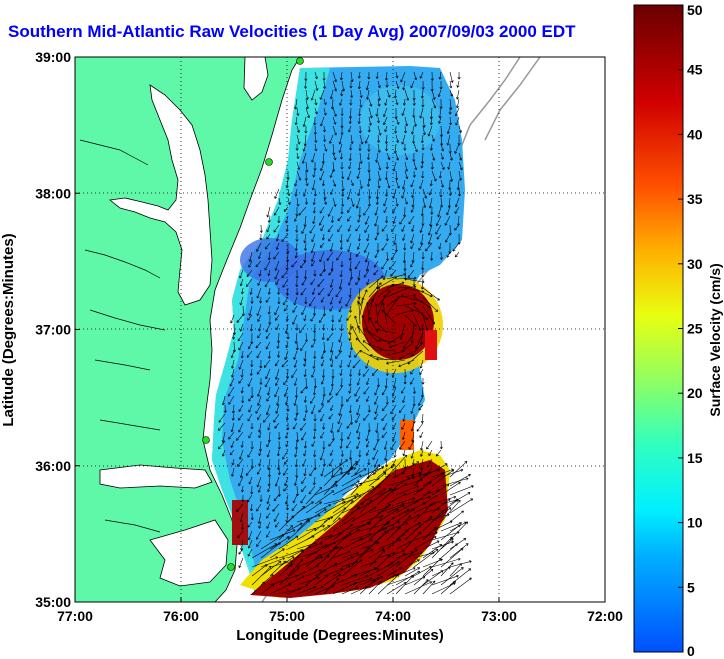 This screenshot has width=724, height=659. Describe the element at coordinates (256, 79) in the screenshot. I see `delaware-bay` at that location.